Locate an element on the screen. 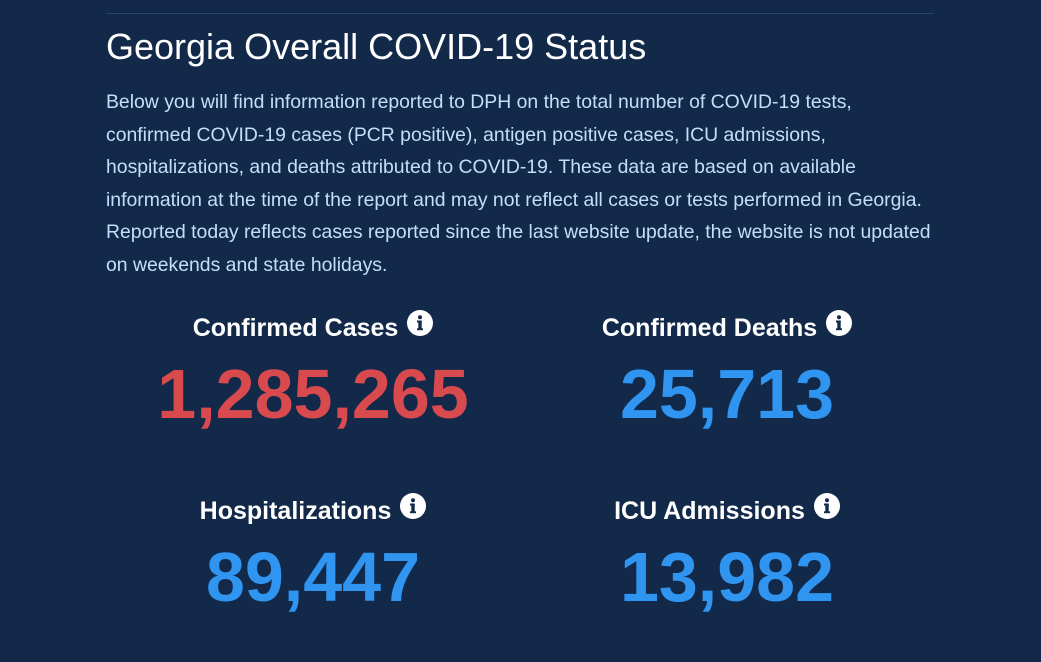 This screenshot has height=662, width=1041. confirmed-deaths-header: Confirmed Deaths is located at coordinates (727, 328).